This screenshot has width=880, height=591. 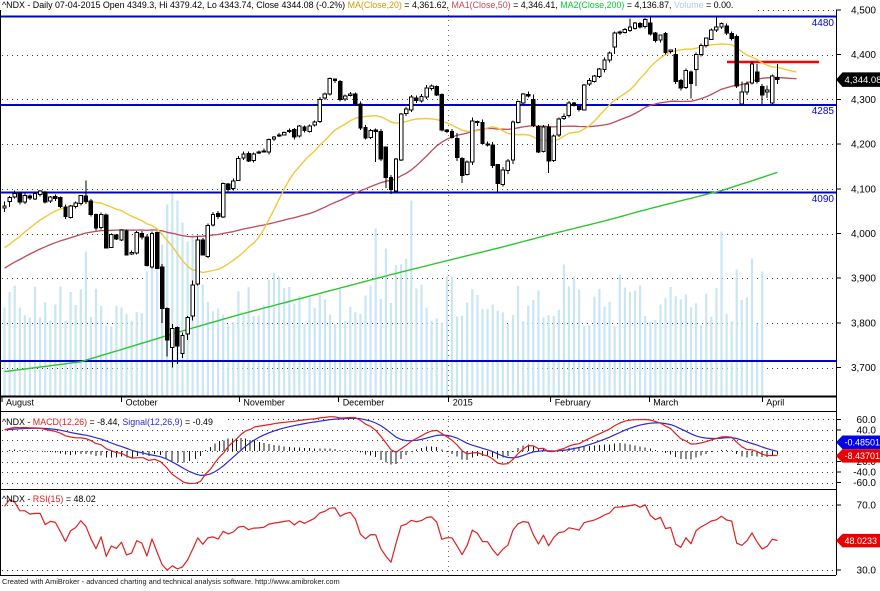 I want to click on svg-text: 48.0233, so click(x=861, y=541).